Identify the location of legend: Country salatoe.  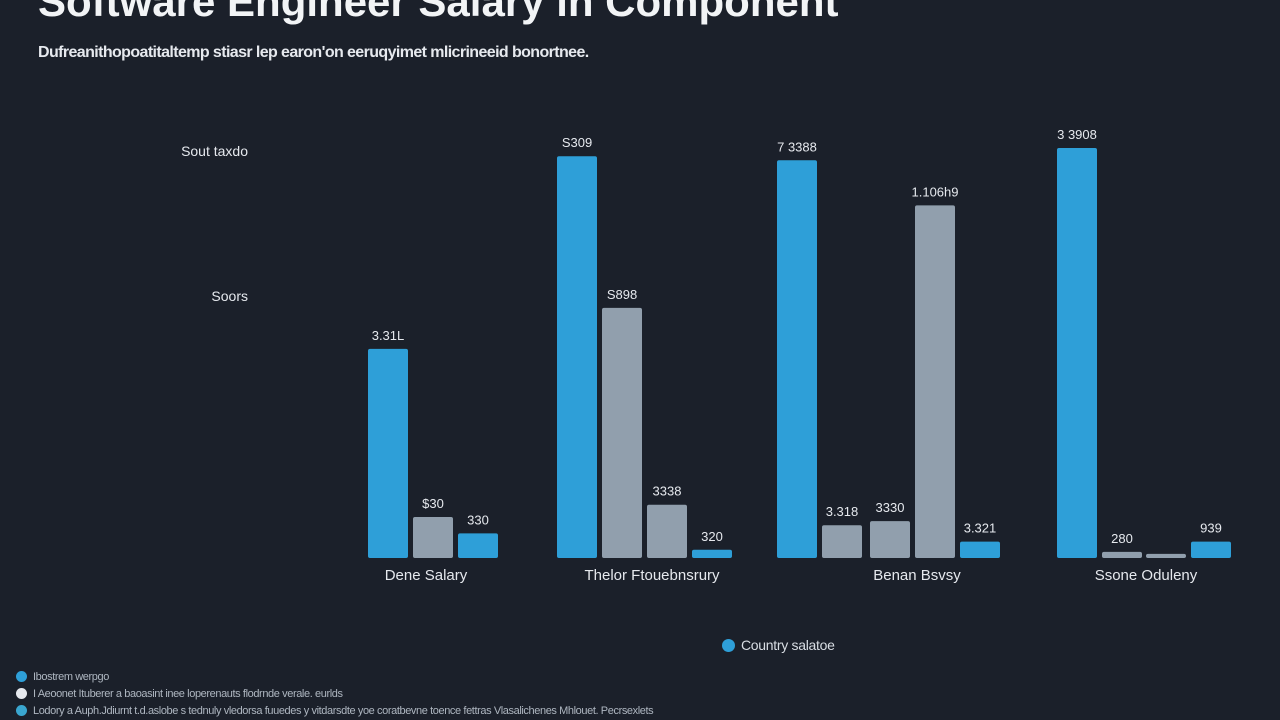
(778, 645).